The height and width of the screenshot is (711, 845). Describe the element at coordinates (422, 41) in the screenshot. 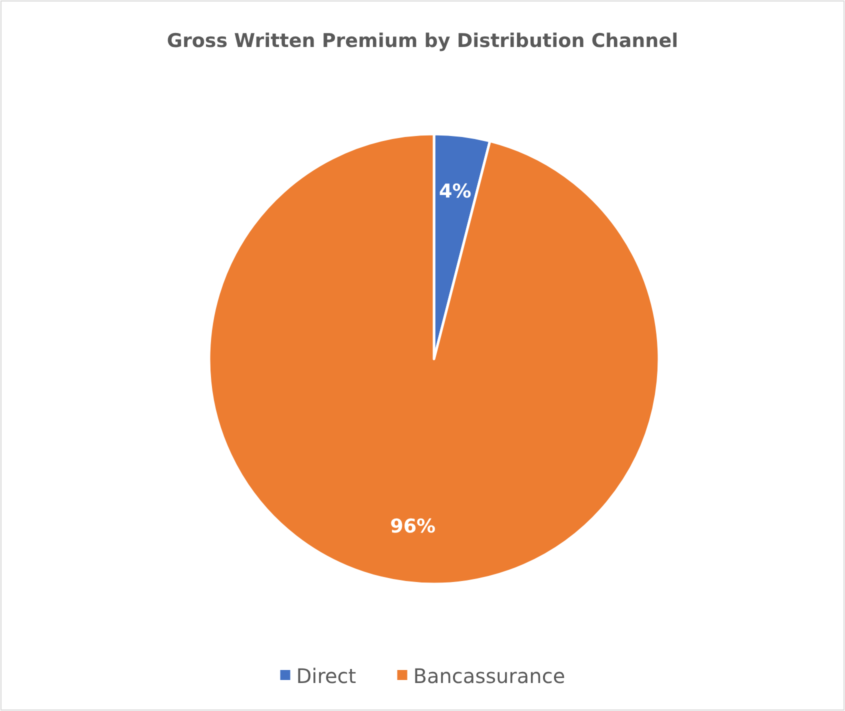

I see `chart-title: Gross Written Premium by Distribution Channel` at that location.